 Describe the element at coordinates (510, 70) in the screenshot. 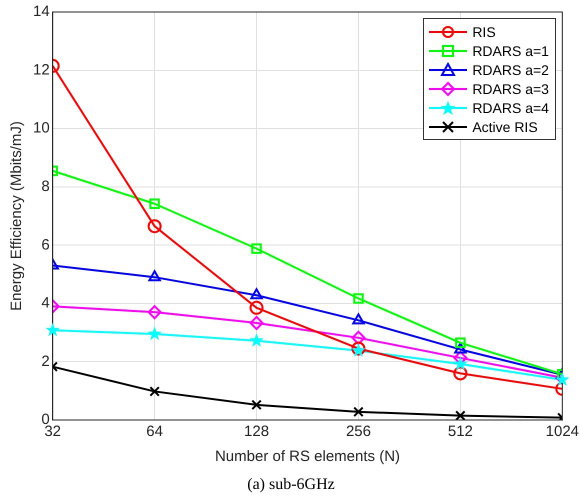

I see `legend-label: RDARS a=2` at that location.